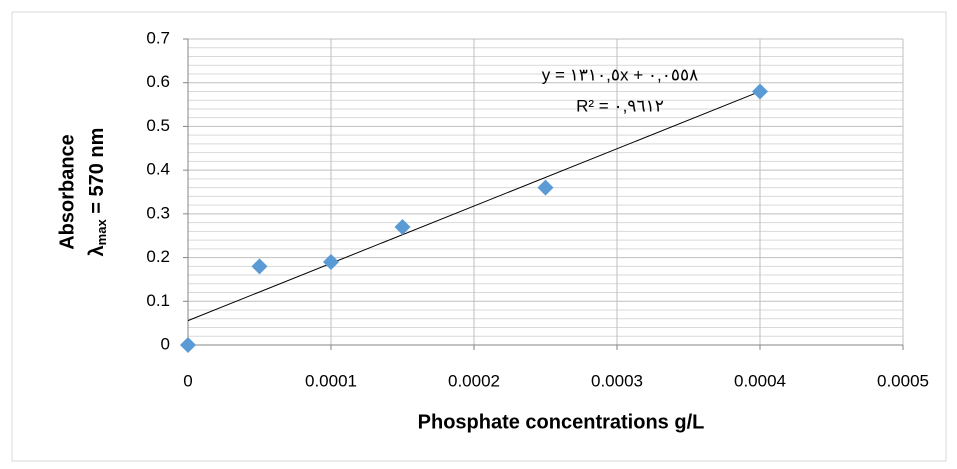 This screenshot has width=957, height=469. What do you see at coordinates (187, 380) in the screenshot?
I see `x-tick-label: 0` at bounding box center [187, 380].